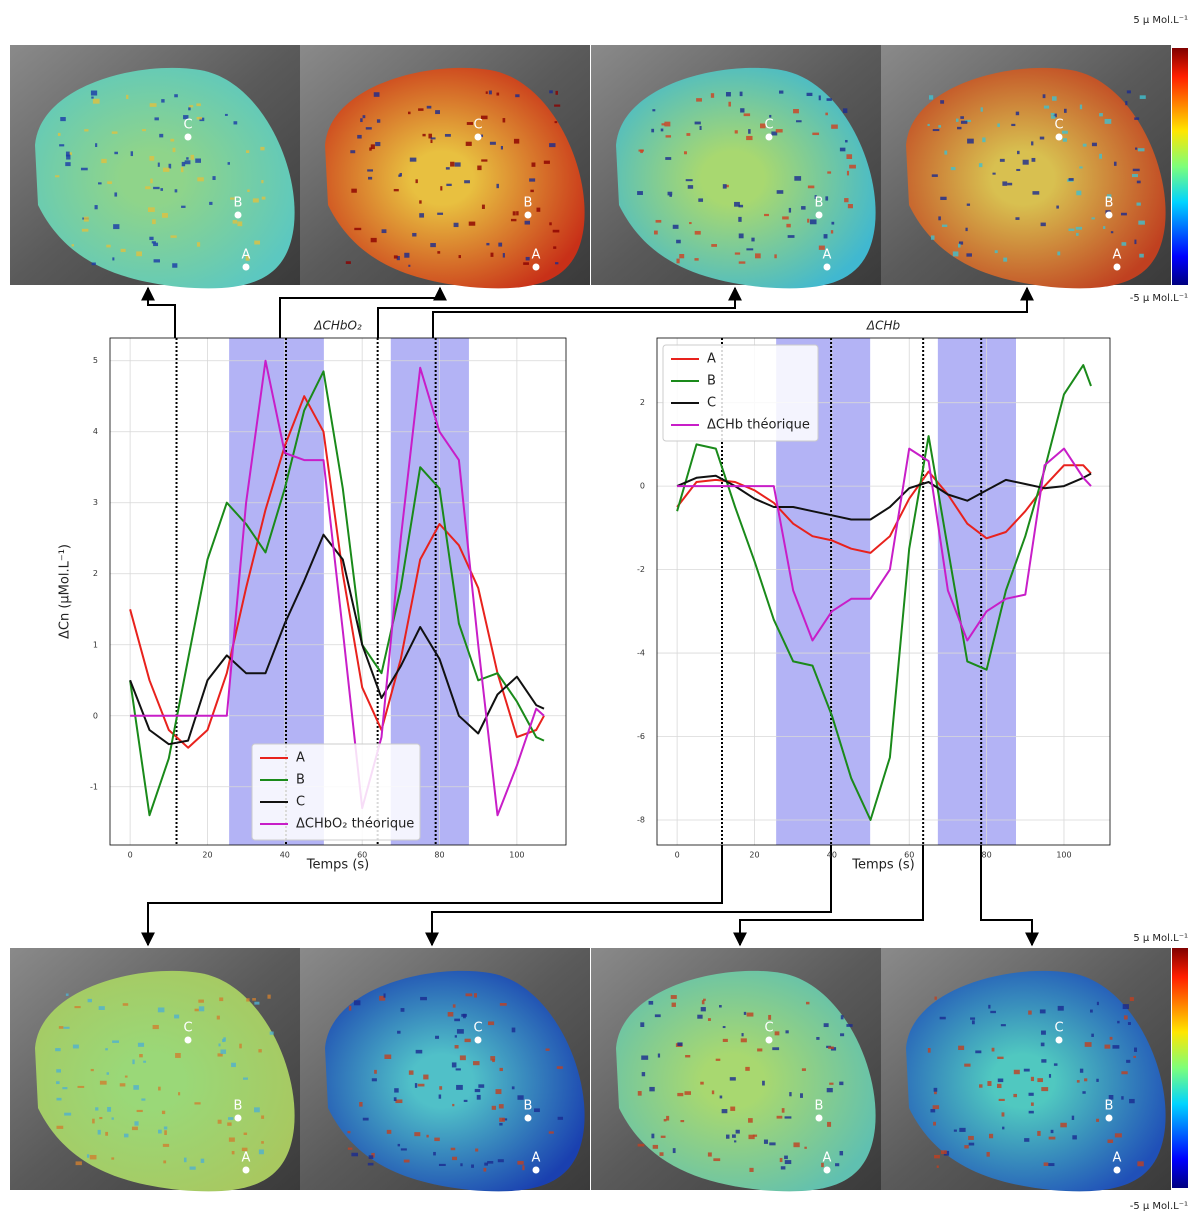  I want to click on brain-map, so click(165, 1081).